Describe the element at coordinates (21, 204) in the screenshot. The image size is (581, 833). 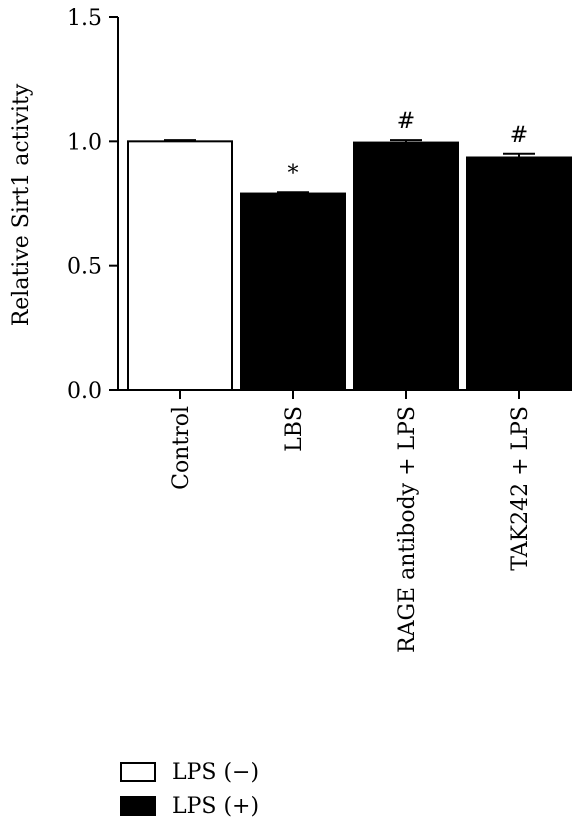
I see `y-axis-title: Relative Sirt1 activity` at that location.